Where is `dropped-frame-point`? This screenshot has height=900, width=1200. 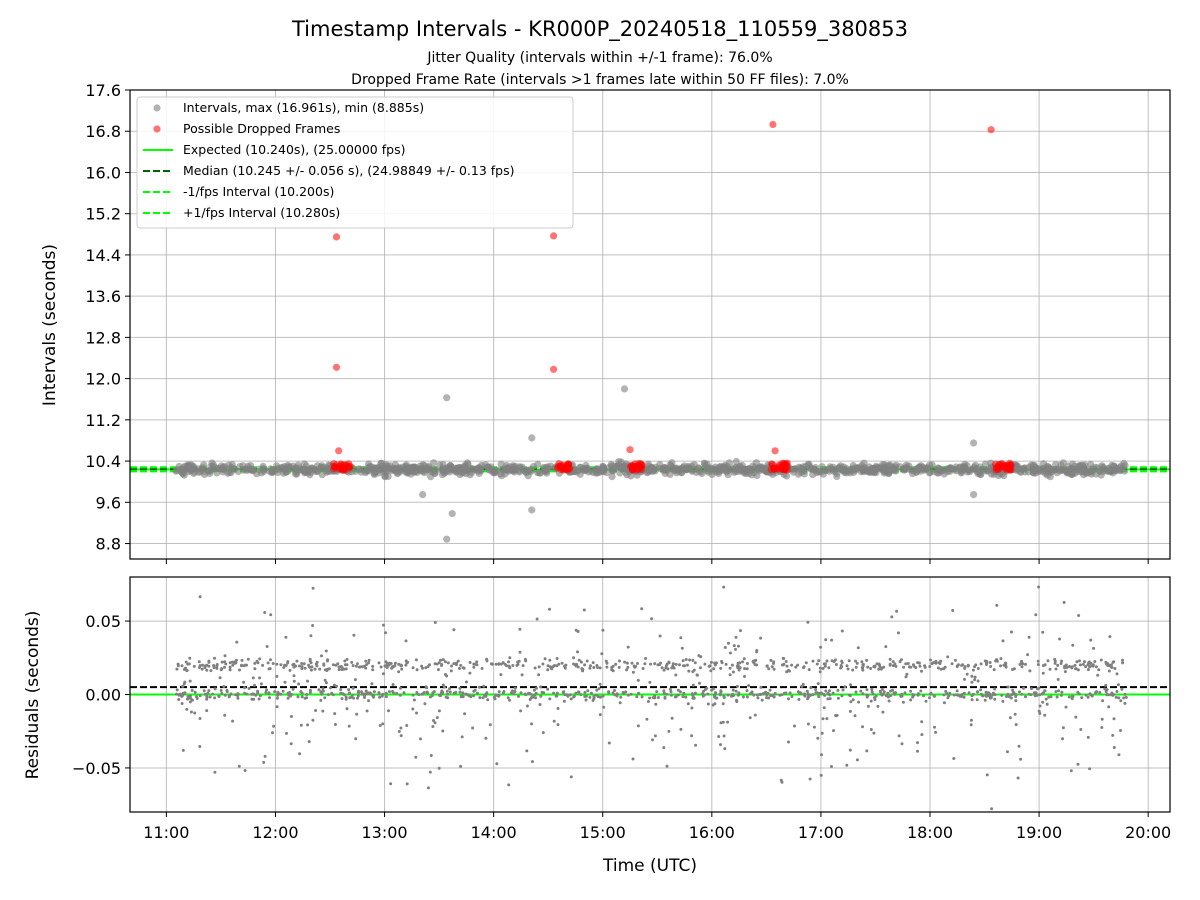
dropped-frame-point is located at coordinates (999, 464).